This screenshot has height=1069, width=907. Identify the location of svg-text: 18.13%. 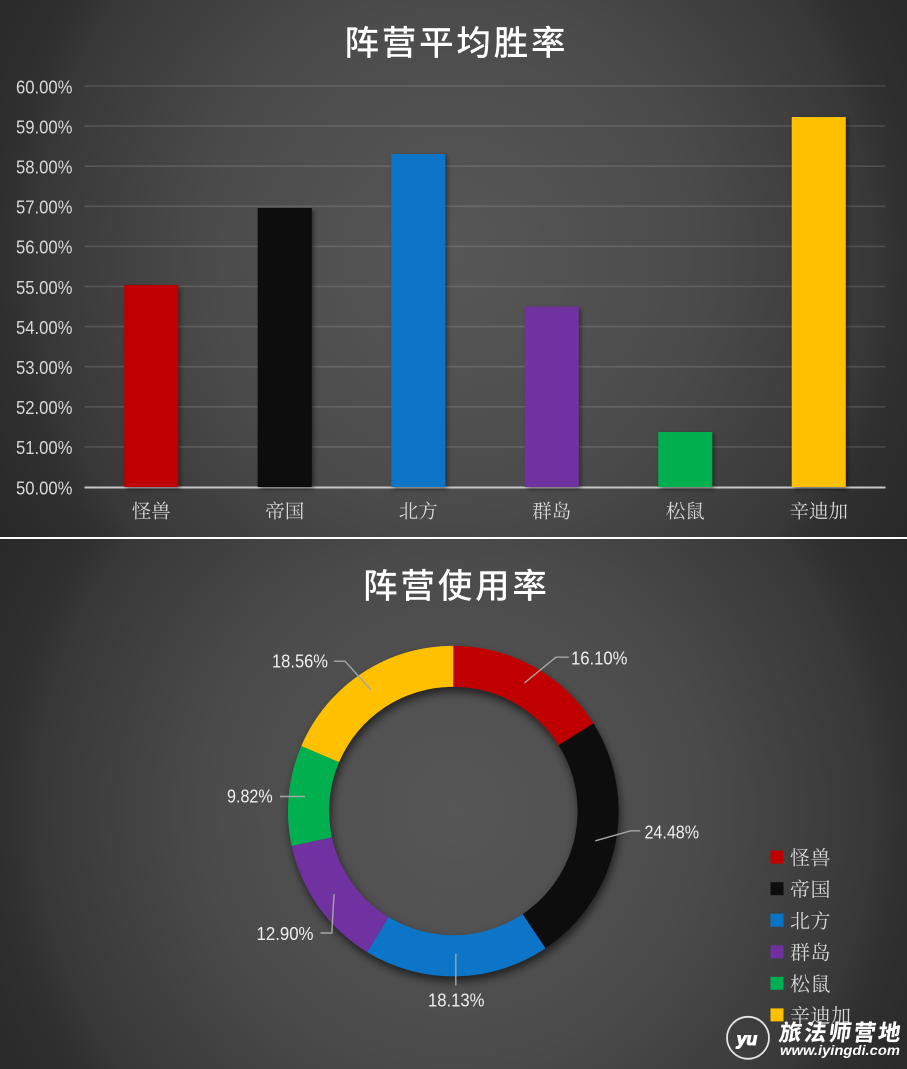
(456, 1000).